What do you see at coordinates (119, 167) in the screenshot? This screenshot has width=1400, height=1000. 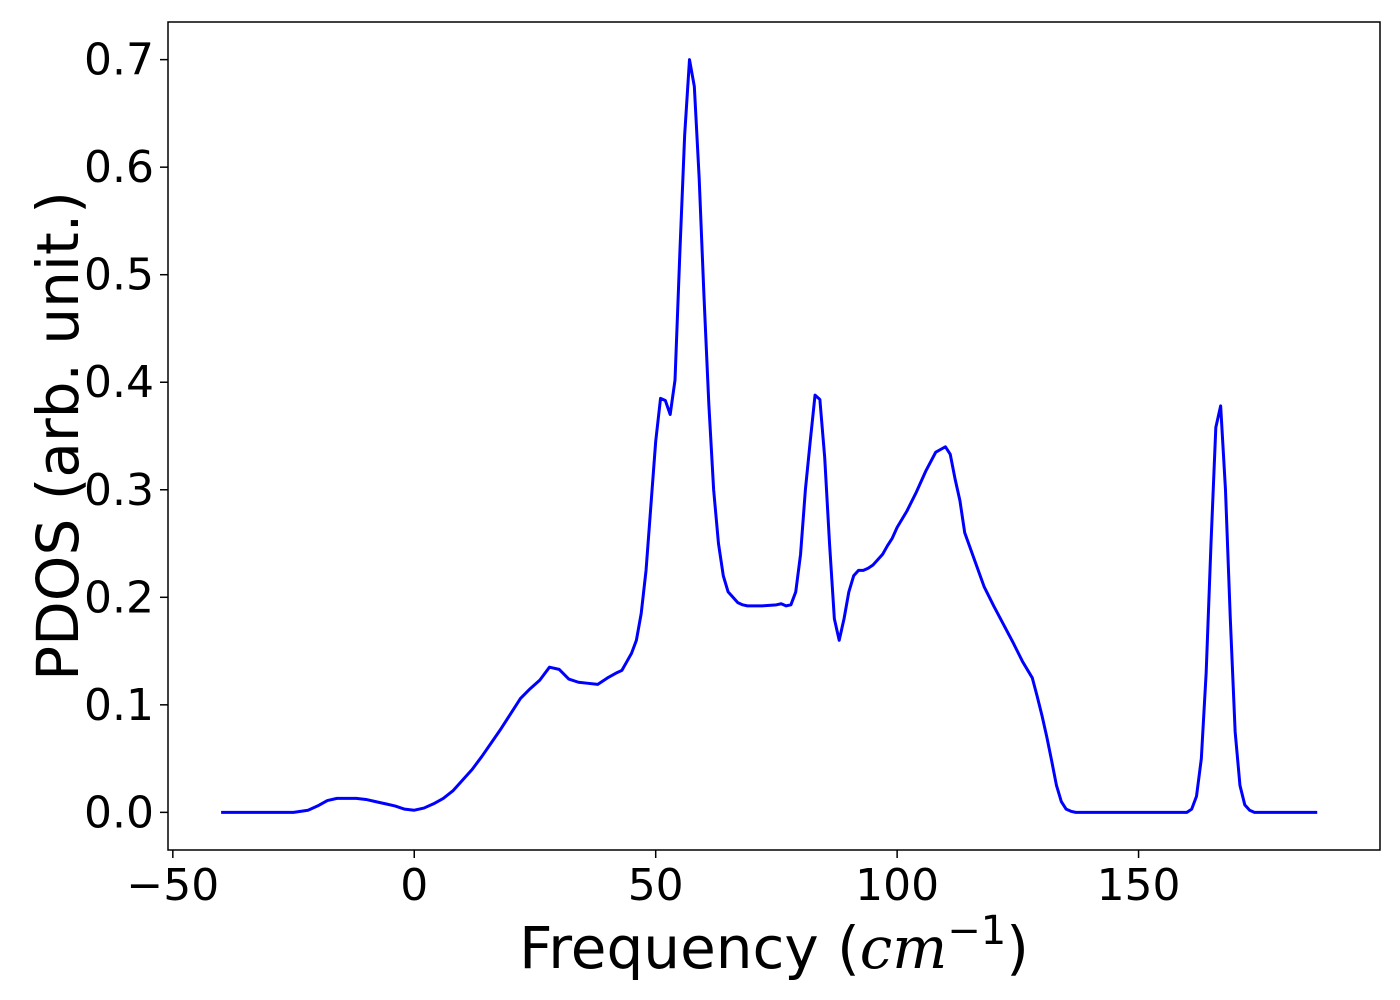 I see `y-tick-label: 0.6` at bounding box center [119, 167].